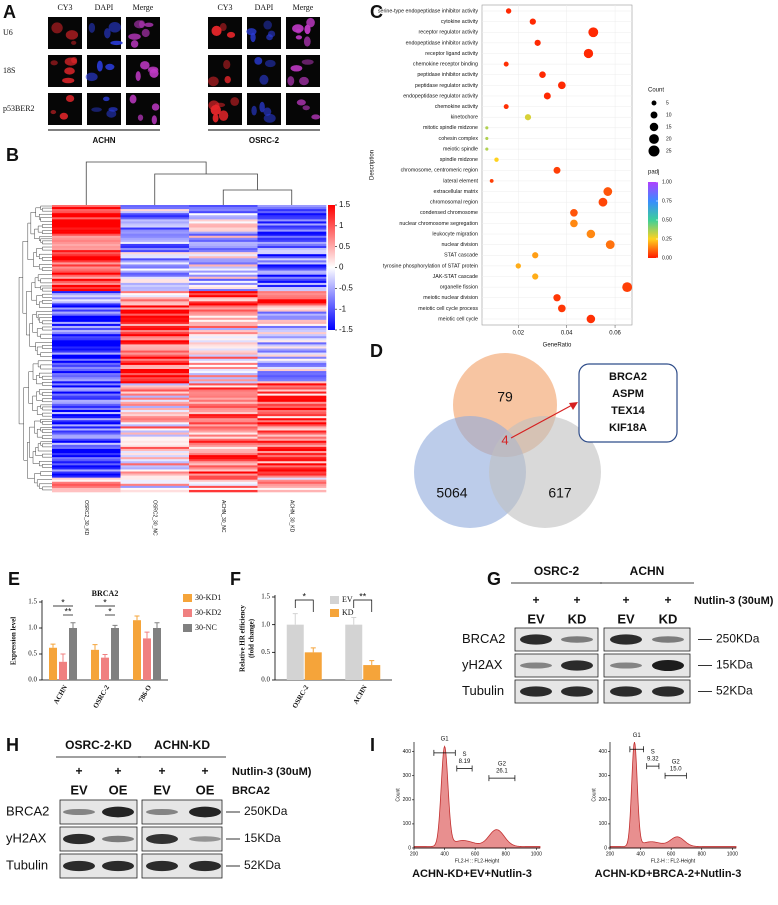 Image resolution: width=778 pixels, height=905 pixels. I want to click on y-tick-label: receptor ligand activity, so click(451, 54).